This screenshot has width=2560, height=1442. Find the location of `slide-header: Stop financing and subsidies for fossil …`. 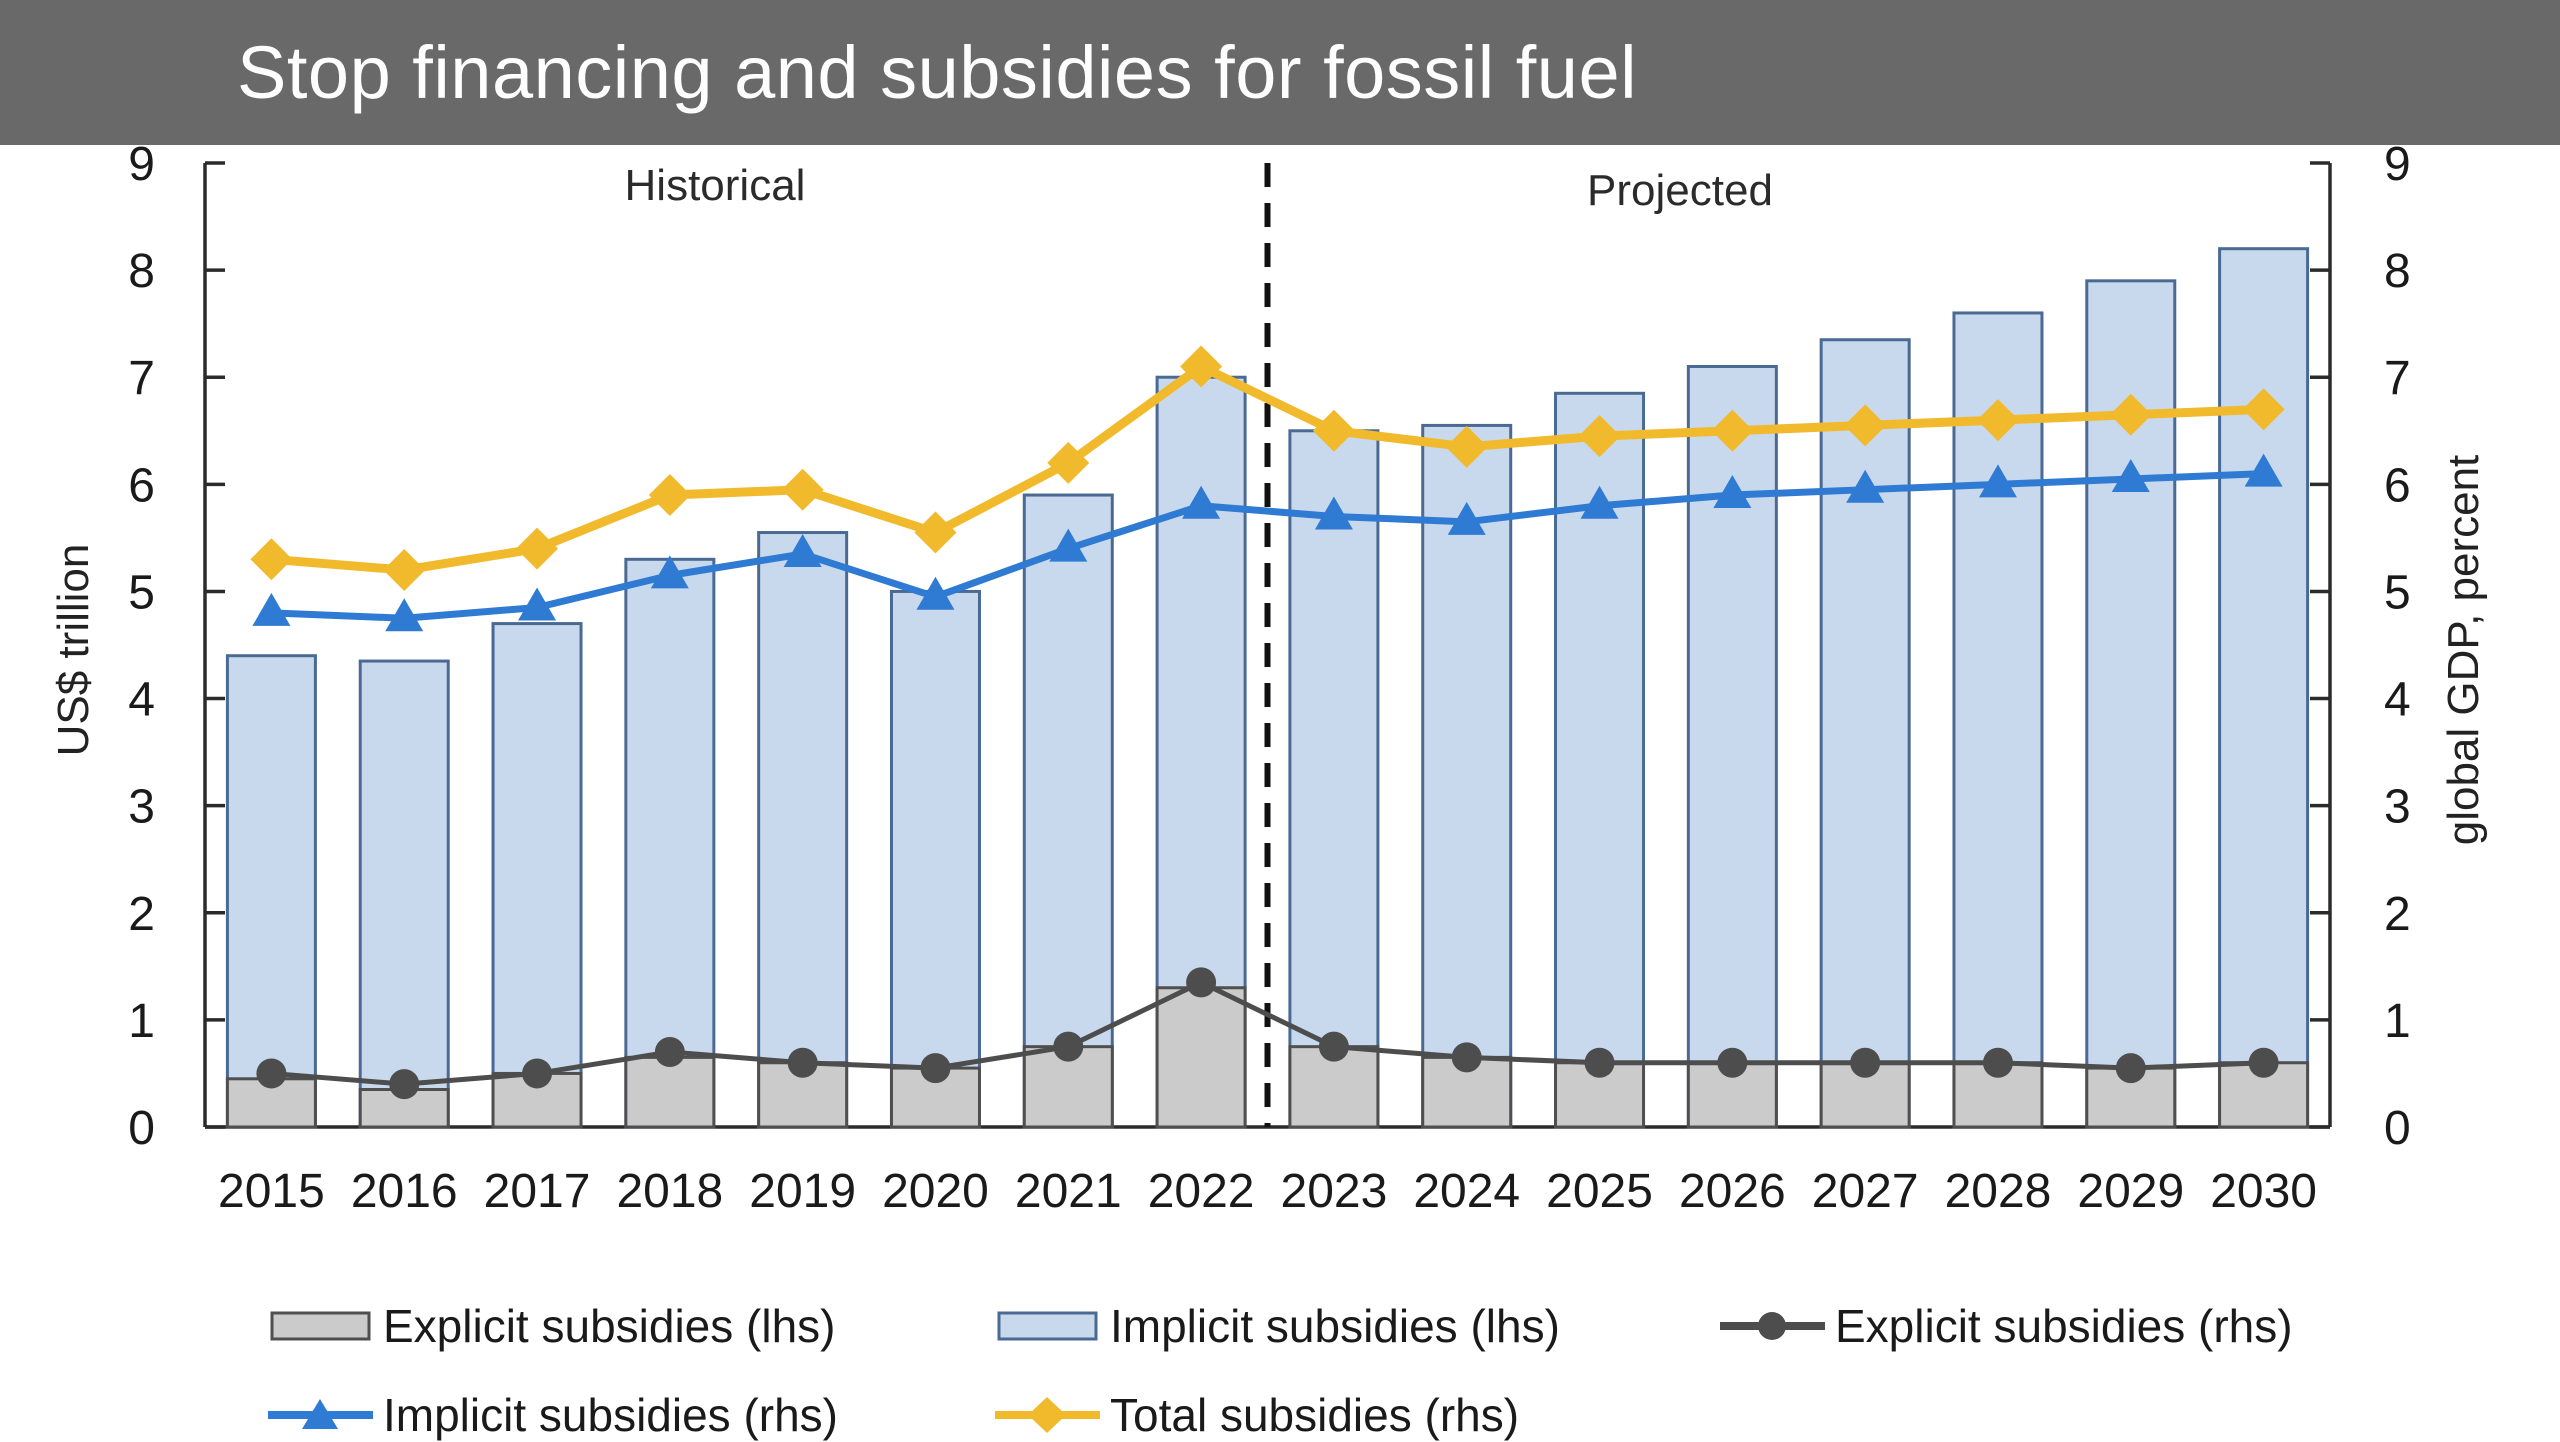

slide-header: Stop financing and subsidies for fossil … is located at coordinates (1280, 72).